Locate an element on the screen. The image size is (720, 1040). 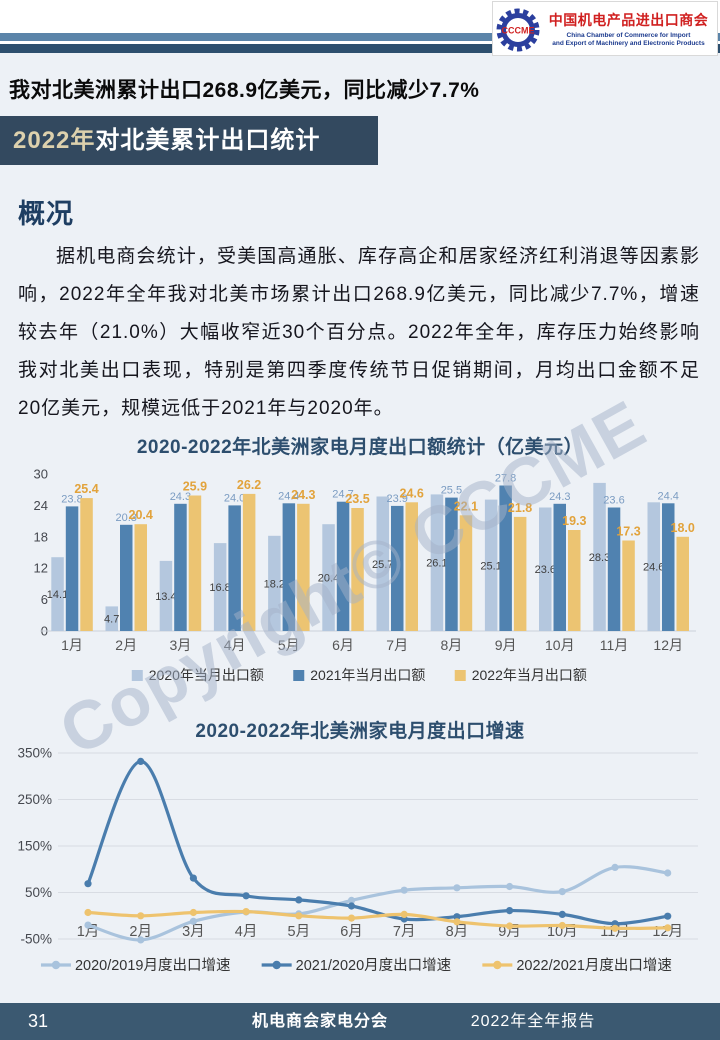
footer-center-text: 机电商会家电分会 is located at coordinates (319, 1021).